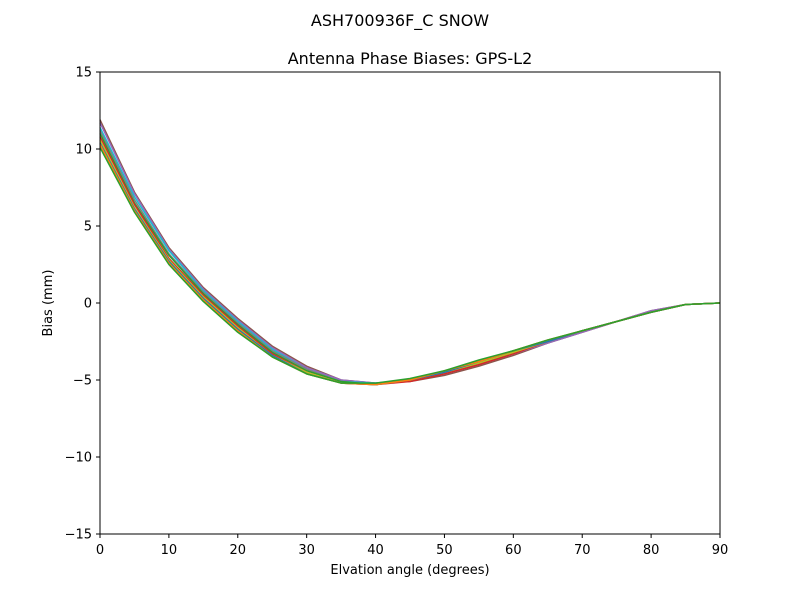  What do you see at coordinates (306, 550) in the screenshot?
I see `x-tick-label: 30` at bounding box center [306, 550].